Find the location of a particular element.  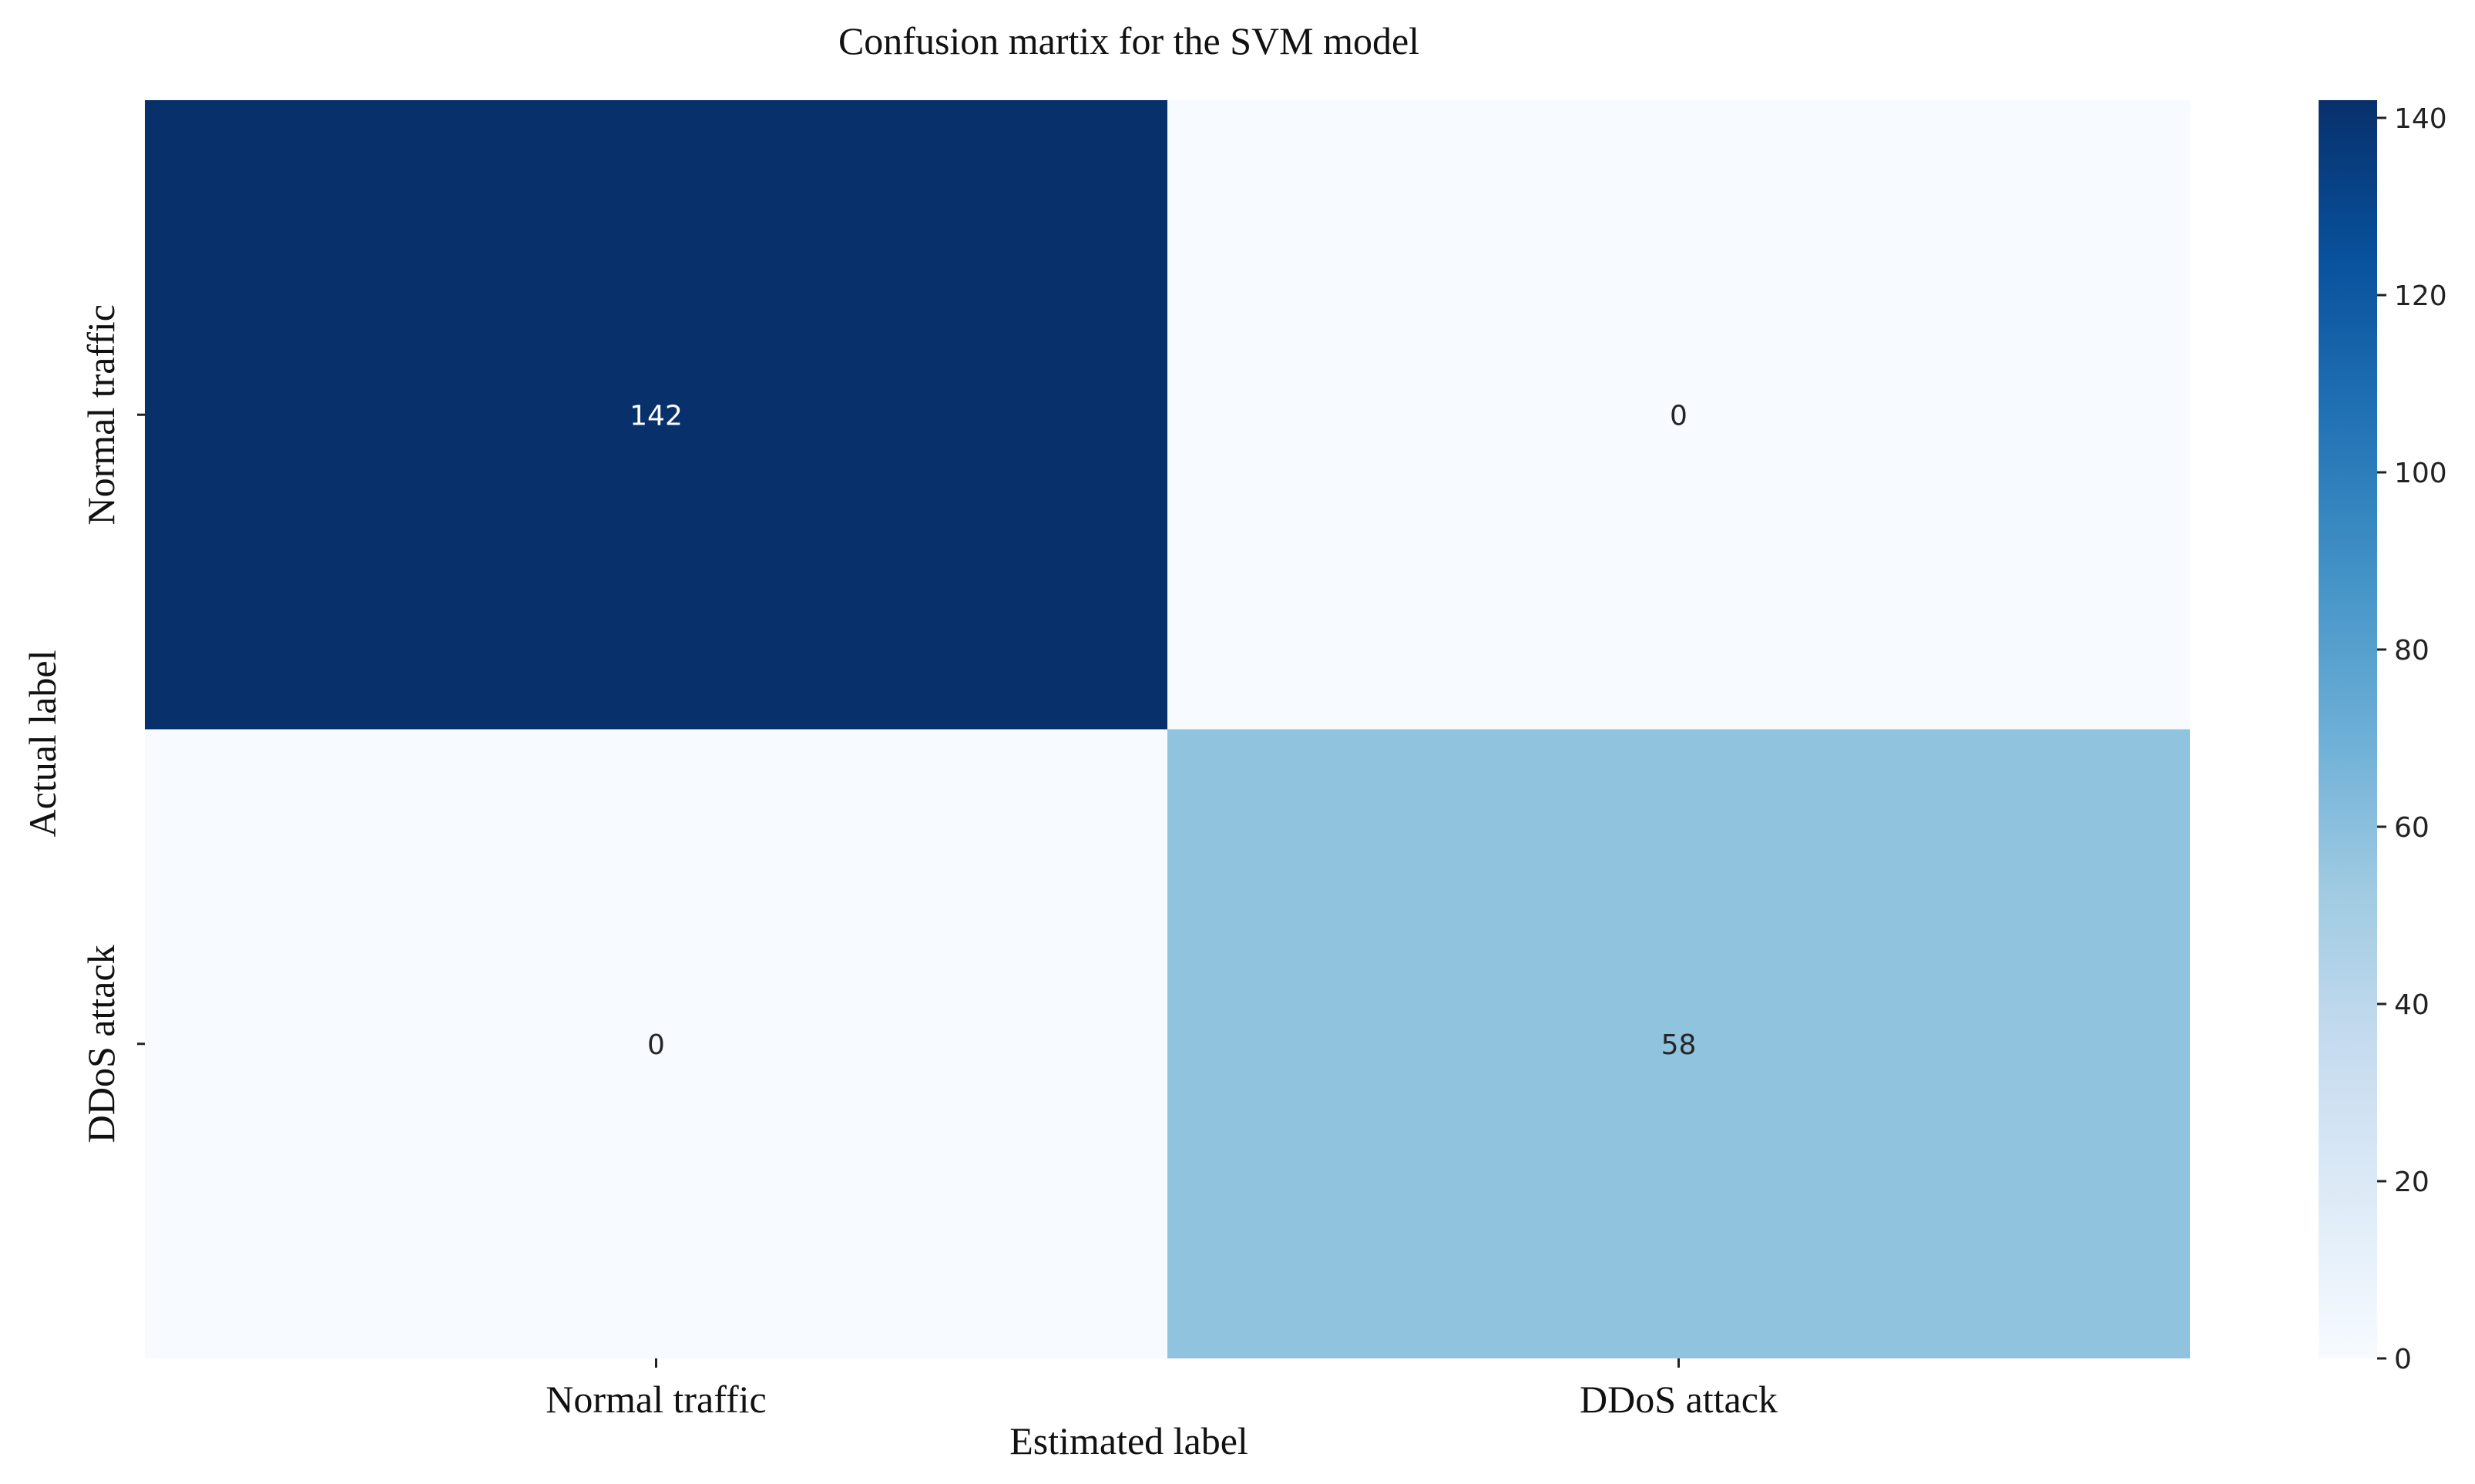

y-tick-label: DDoS attack is located at coordinates (101, 1044).